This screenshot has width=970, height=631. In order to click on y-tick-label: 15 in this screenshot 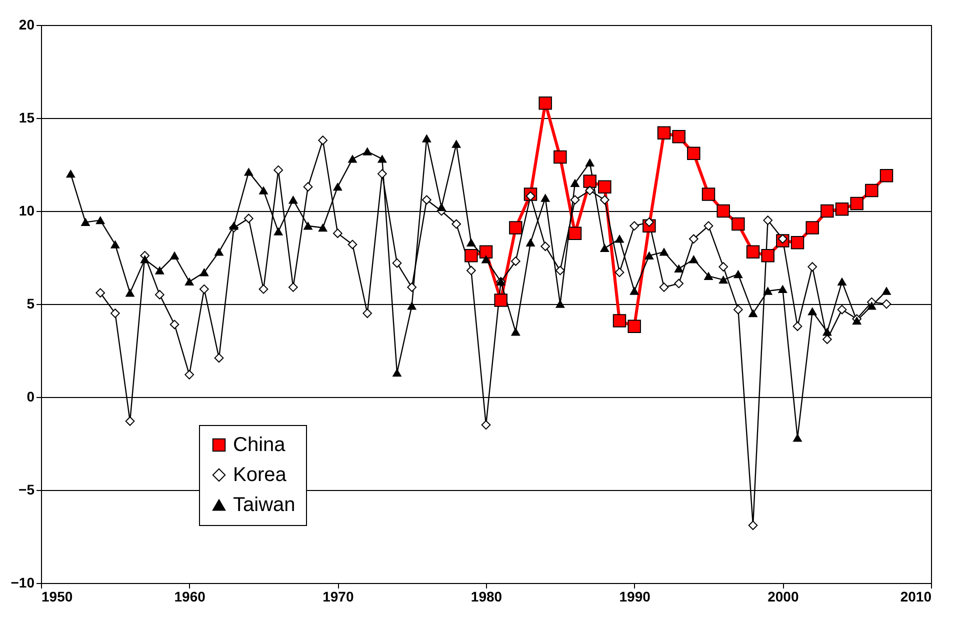, I will do `click(26, 118)`.